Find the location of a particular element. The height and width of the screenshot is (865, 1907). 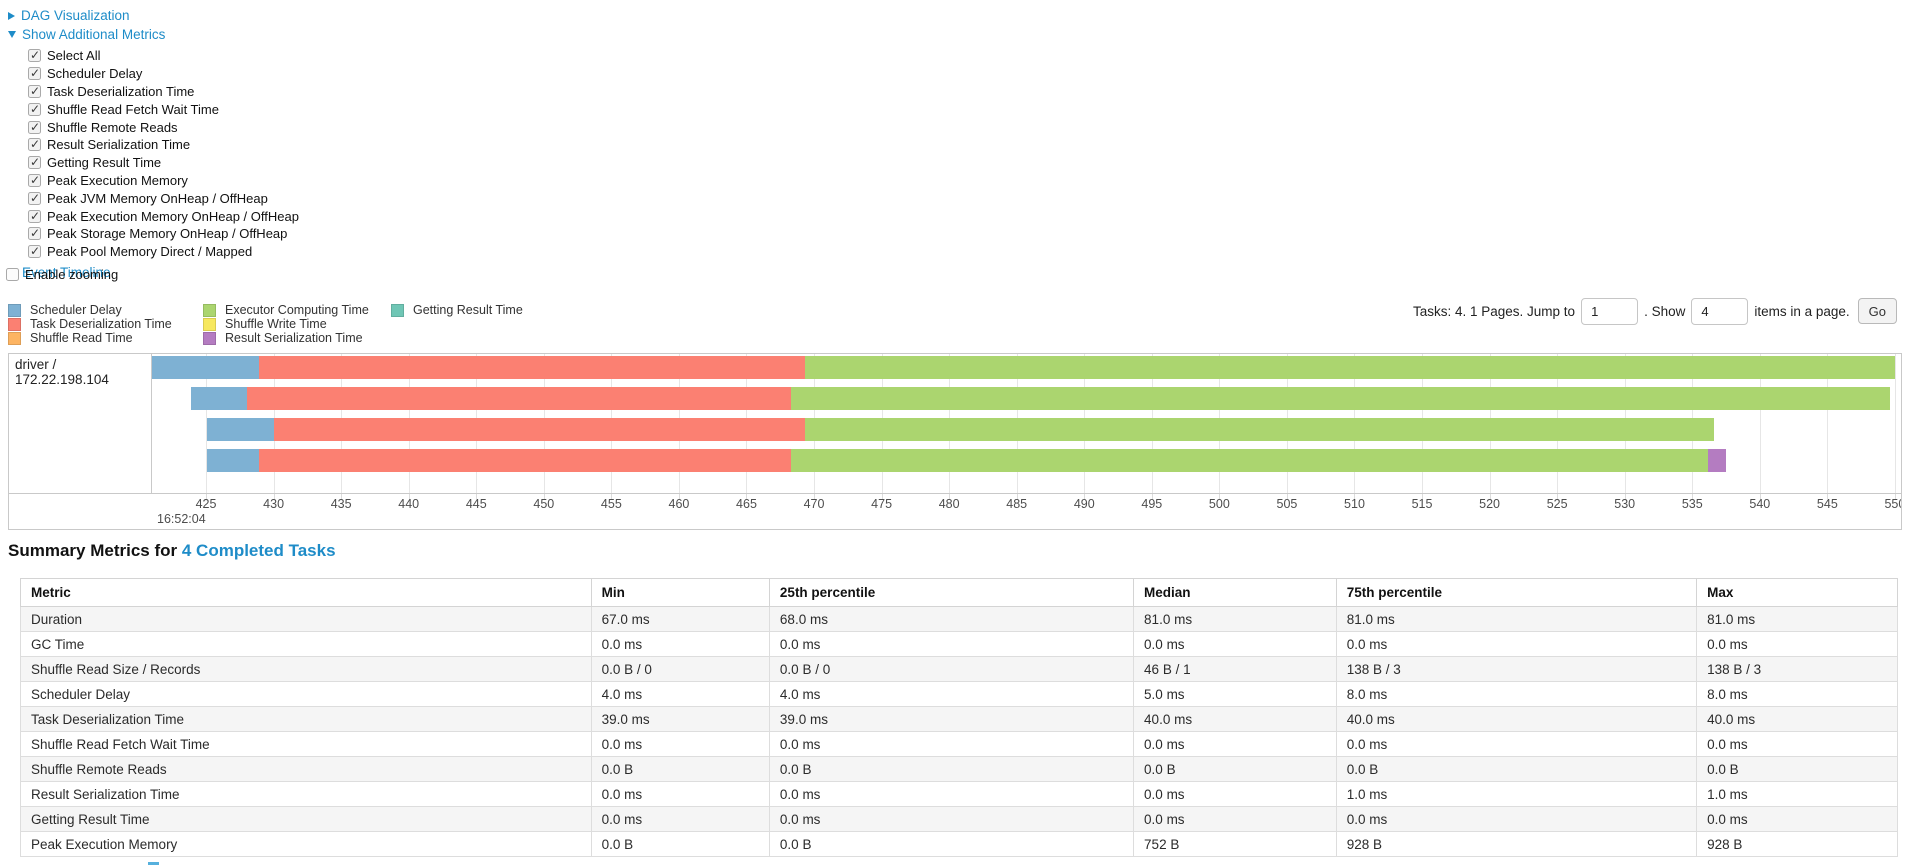

show-additional-metrics-toggle: Show Additional Metrics is located at coordinates (153, 34).